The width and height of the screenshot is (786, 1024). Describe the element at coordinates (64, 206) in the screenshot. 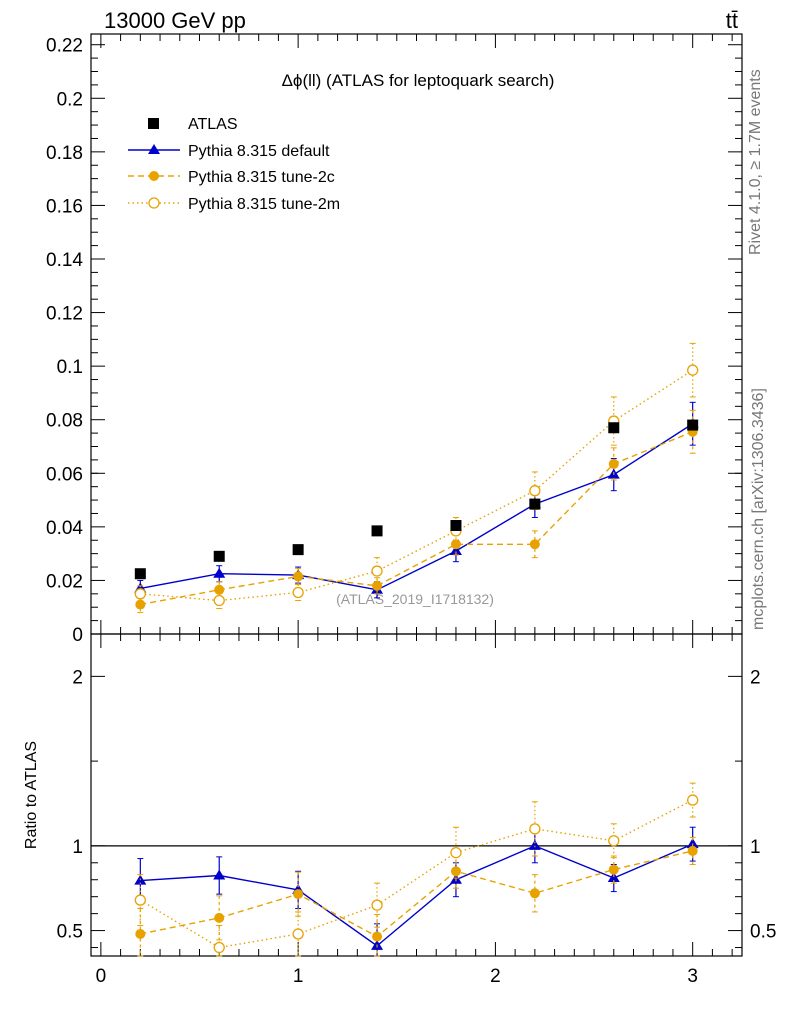

I see `y-tick-label: 0.16` at that location.